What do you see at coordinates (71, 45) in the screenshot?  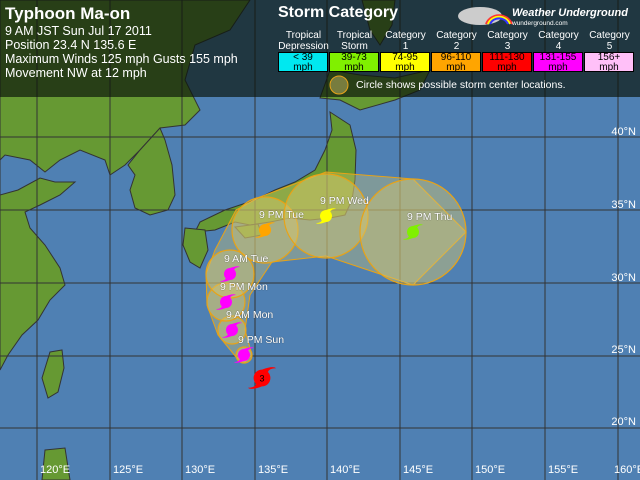 I see `storm-position: Position 23.4 N 135.6 E` at bounding box center [71, 45].